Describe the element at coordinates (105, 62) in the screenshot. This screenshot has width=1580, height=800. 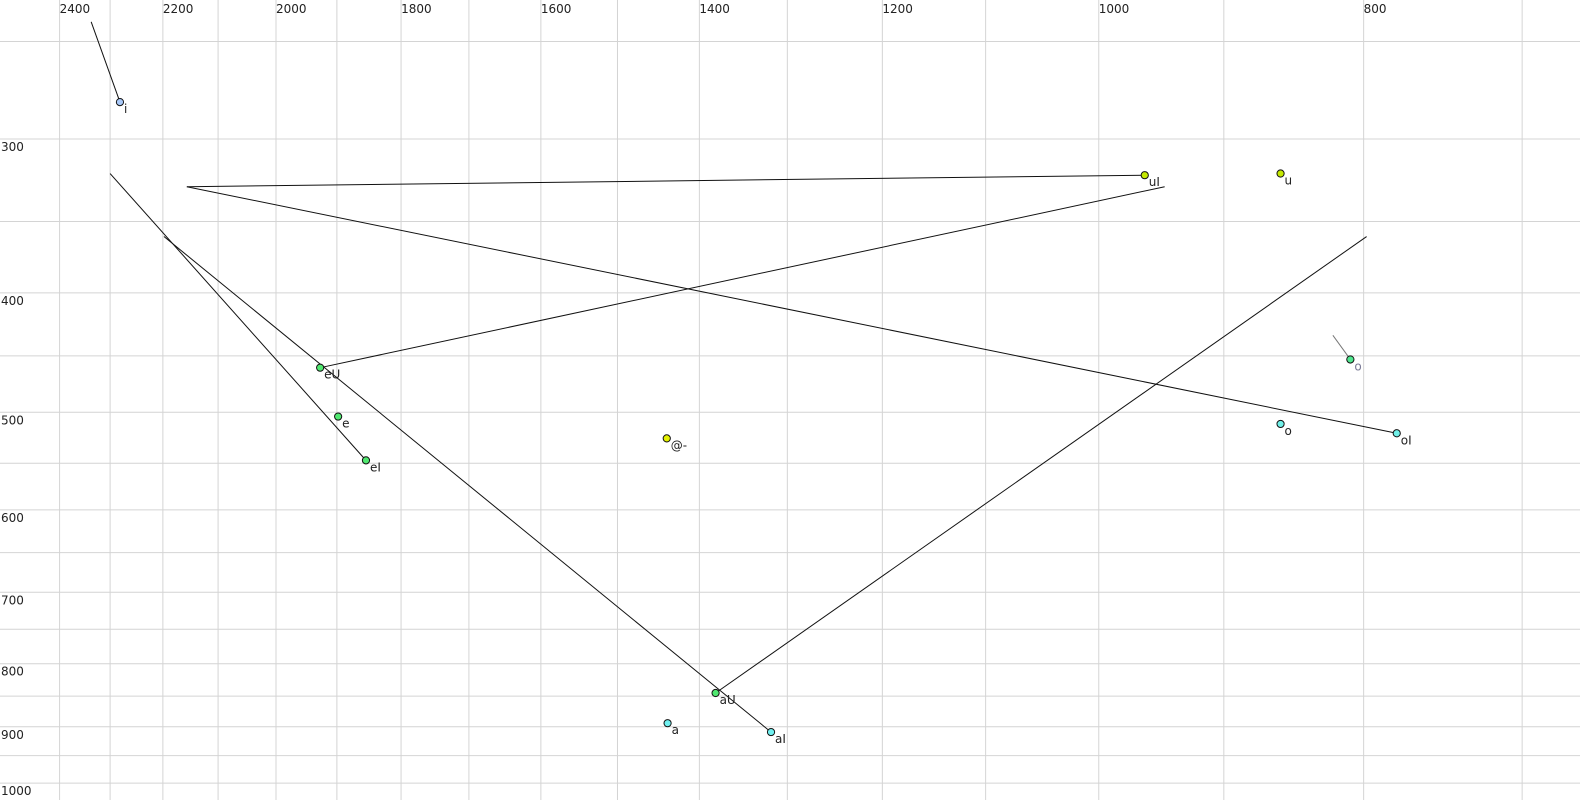
I see `trajectory-line-i` at that location.